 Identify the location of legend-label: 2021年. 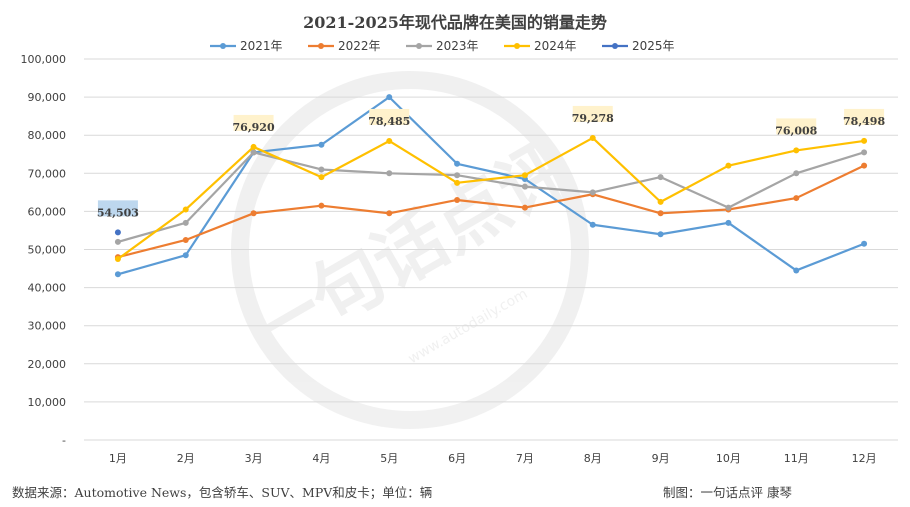
(261, 46).